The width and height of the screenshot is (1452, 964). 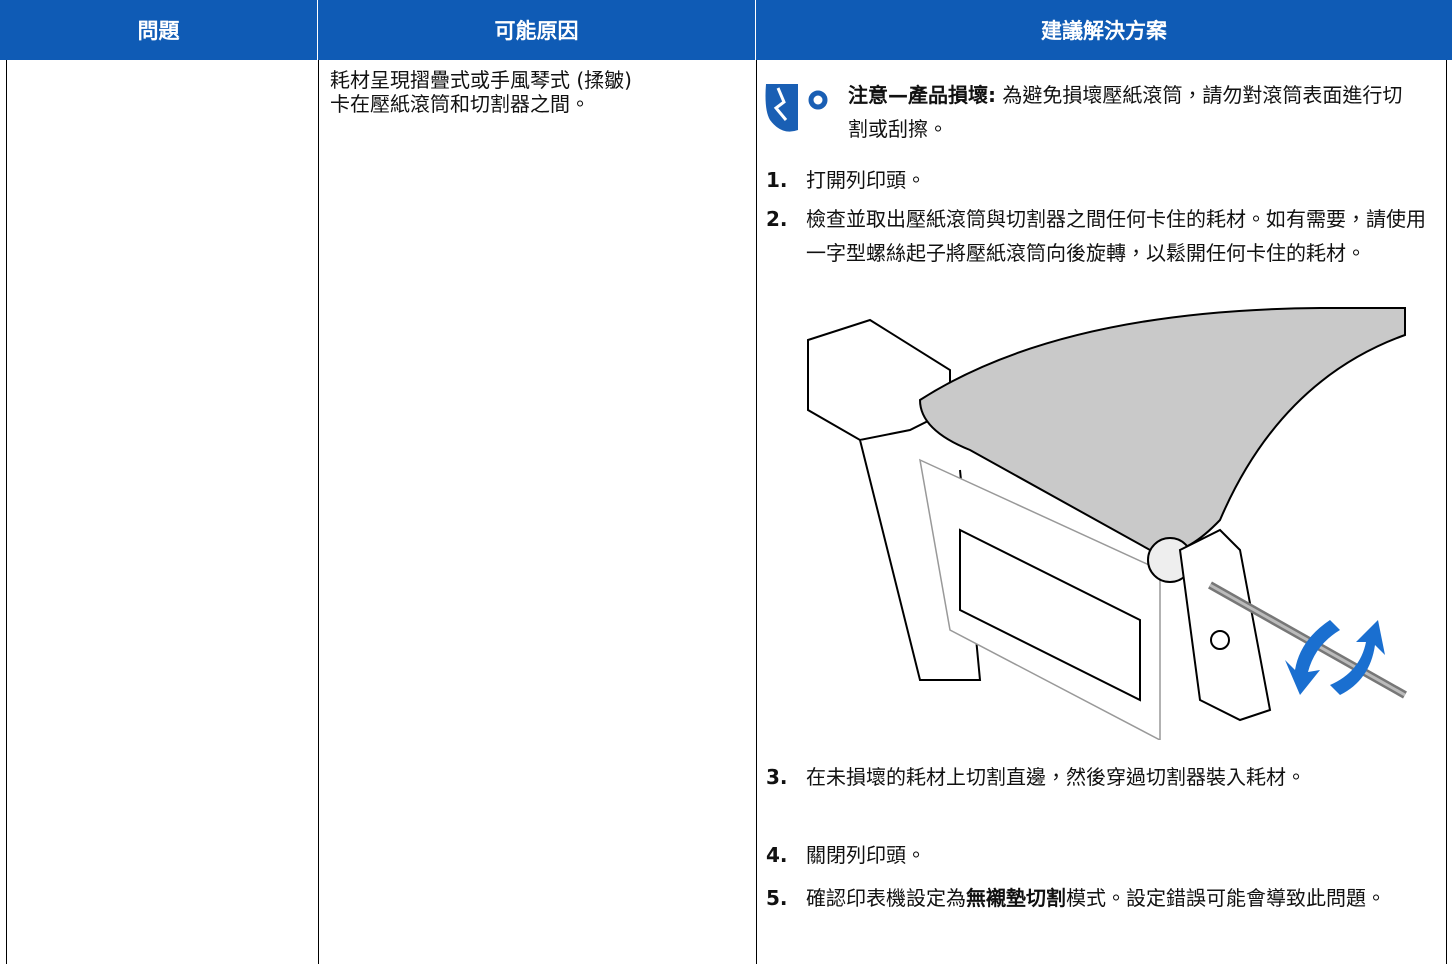 I want to click on caution-text: 注意—產品損壞: 為避免損壞壓紙滾筒，請勿對滾筒表面進行切割或刮擦。, so click(x=1133, y=112).